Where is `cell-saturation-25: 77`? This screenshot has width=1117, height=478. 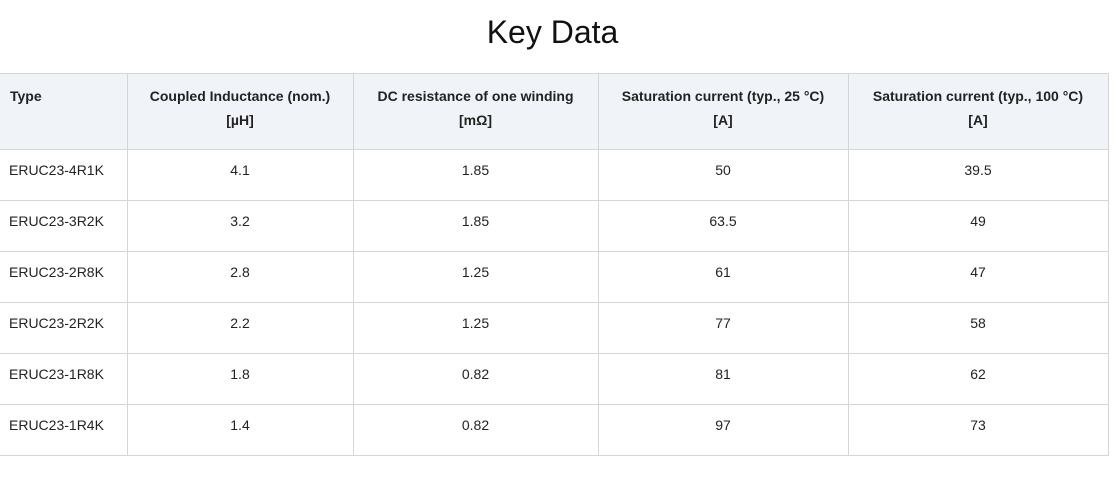 cell-saturation-25: 77 is located at coordinates (723, 328).